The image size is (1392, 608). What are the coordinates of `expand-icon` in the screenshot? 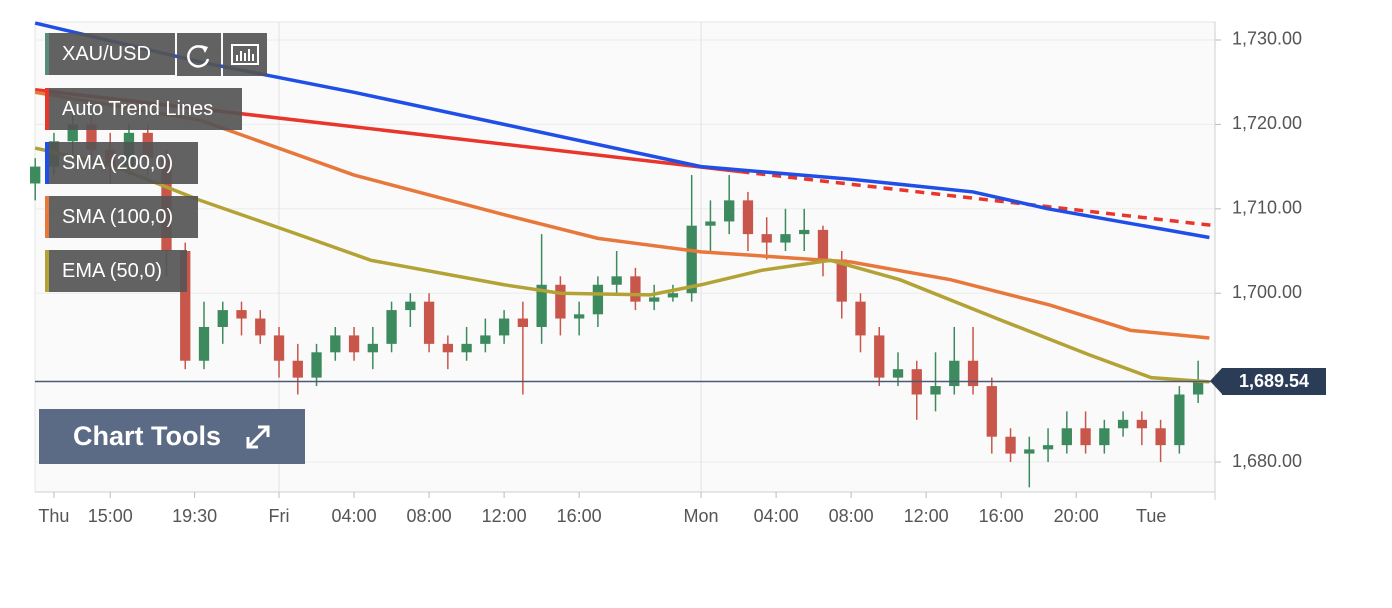 It's located at (258, 437).